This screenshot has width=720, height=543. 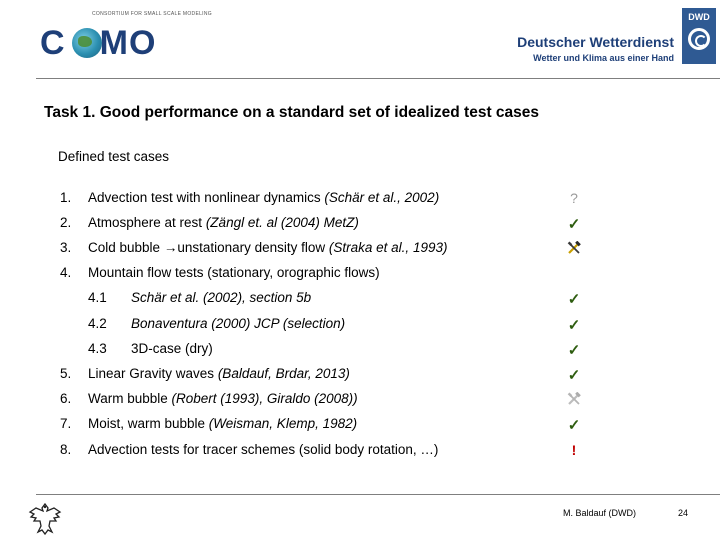 I want to click on item-label: Moist, warm bubble, so click(x=148, y=423).